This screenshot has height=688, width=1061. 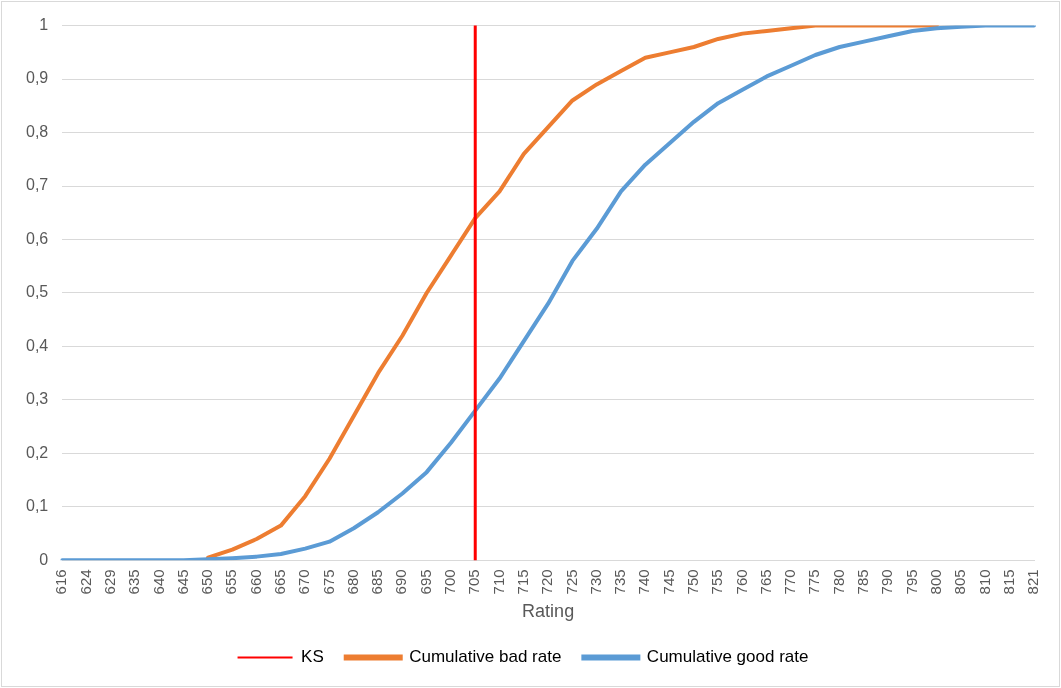 I want to click on x-tick-label: 821, so click(x=1033, y=582).